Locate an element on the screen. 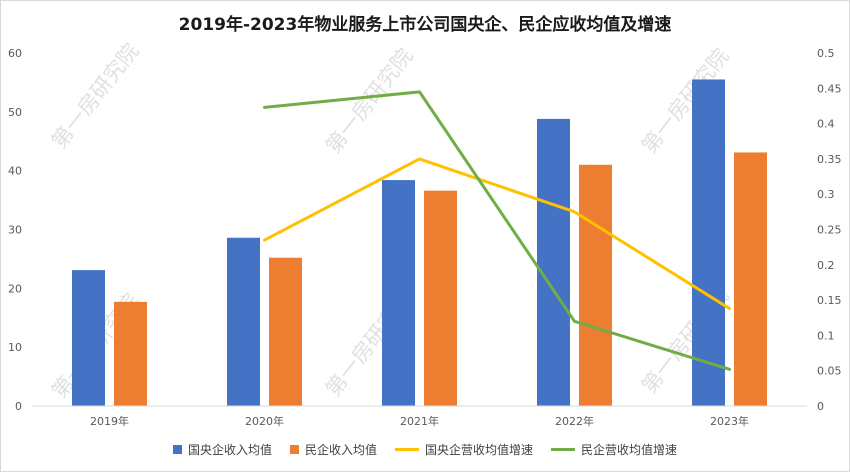 The height and width of the screenshot is (472, 850). y-right-tick-label: 0 is located at coordinates (820, 406).